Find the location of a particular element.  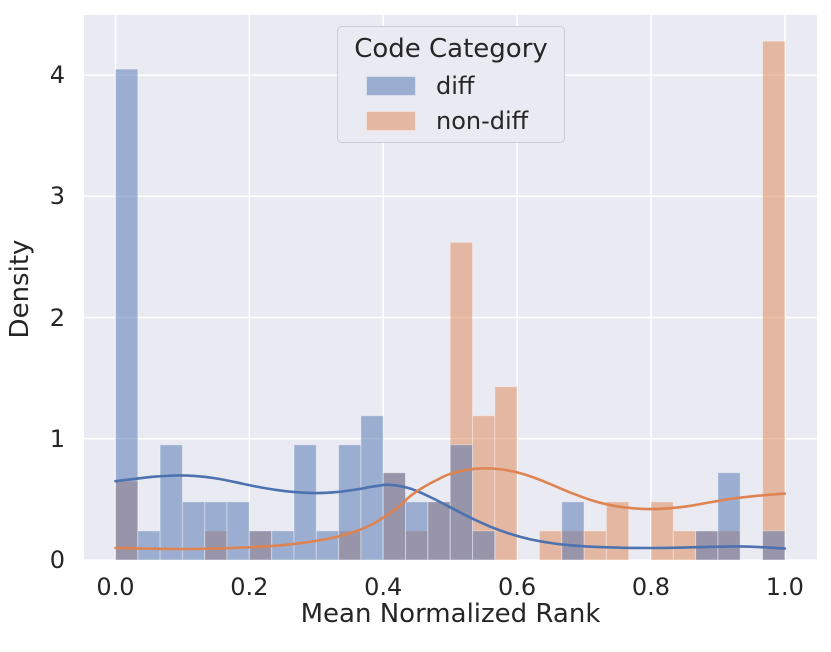

x-tick-label: 1.0 is located at coordinates (784, 587).